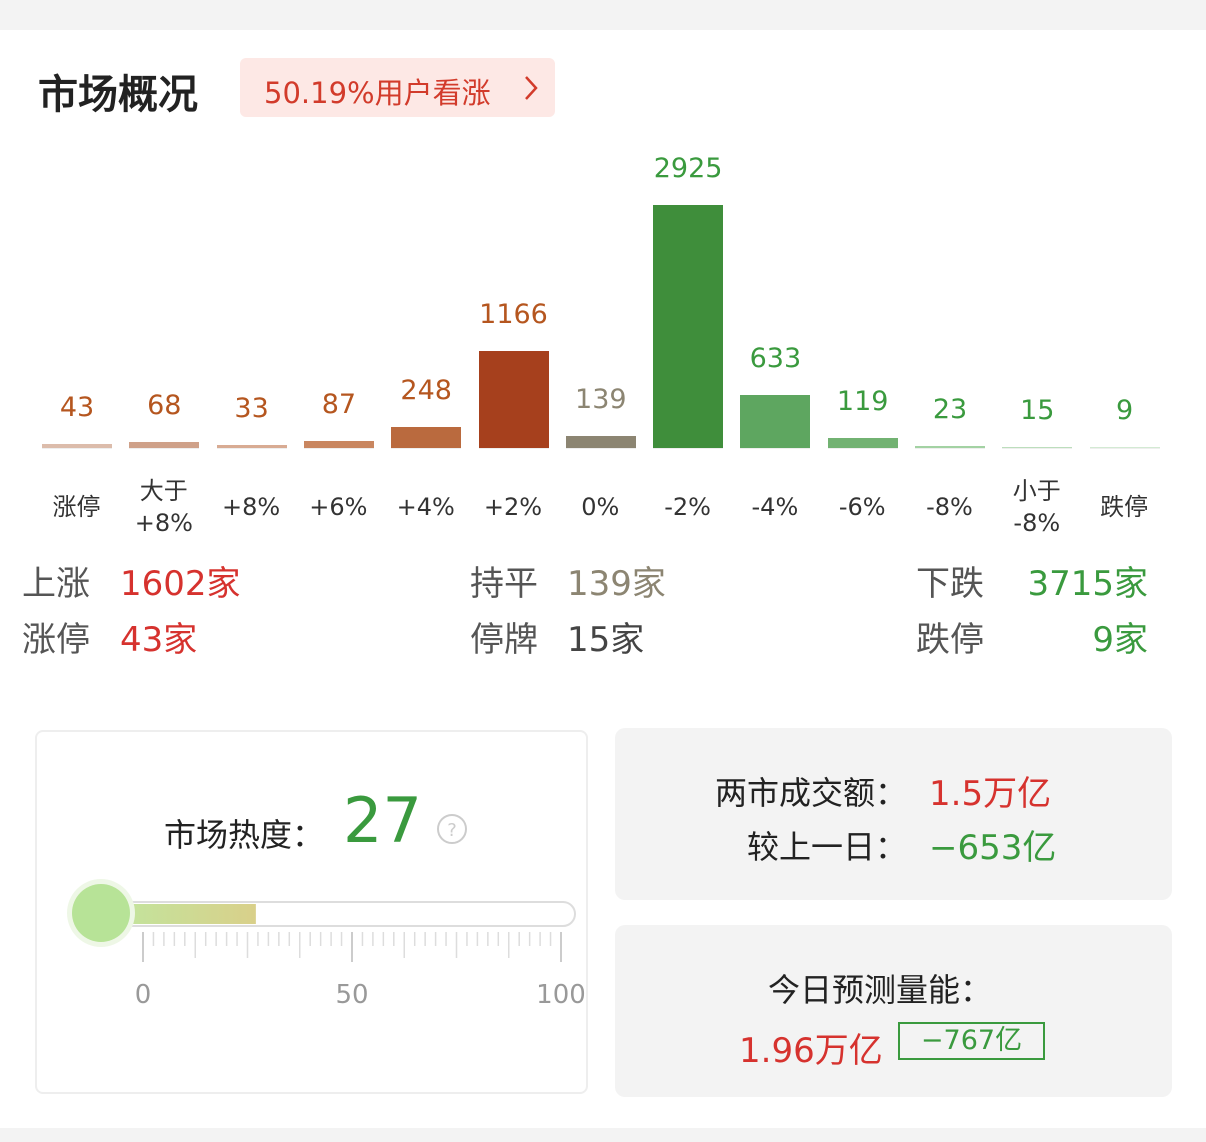 The height and width of the screenshot is (1142, 1206). I want to click on heat-card: 市场热度： 27 ? 0 50 100, so click(311, 912).